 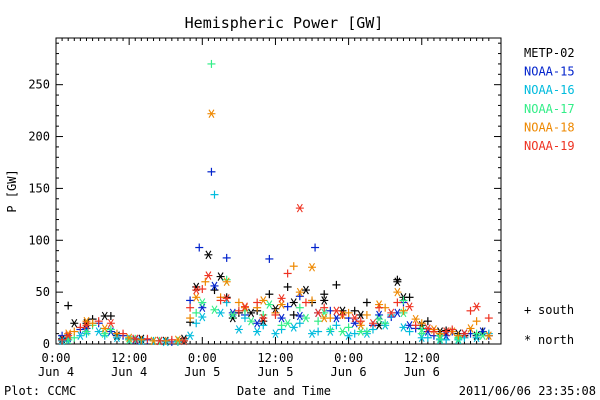 What do you see at coordinates (348, 358) in the screenshot?
I see `x-tick-time: 0:00` at bounding box center [348, 358].